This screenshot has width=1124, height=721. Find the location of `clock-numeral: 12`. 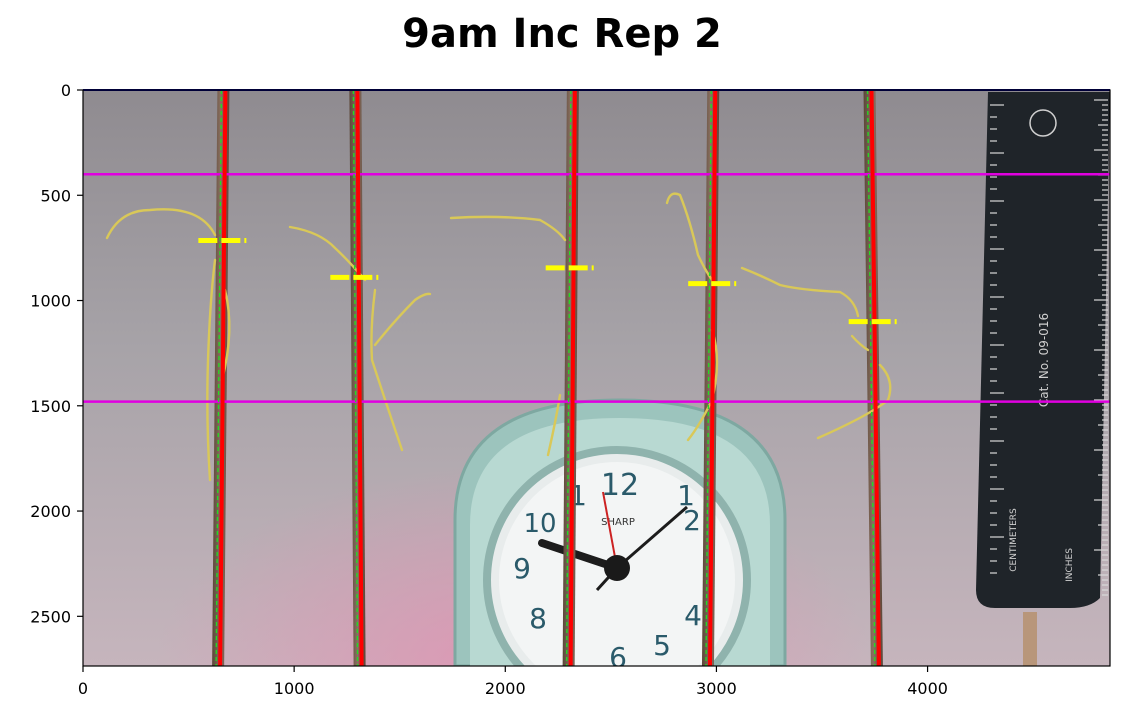

clock-numeral: 12 is located at coordinates (620, 485).